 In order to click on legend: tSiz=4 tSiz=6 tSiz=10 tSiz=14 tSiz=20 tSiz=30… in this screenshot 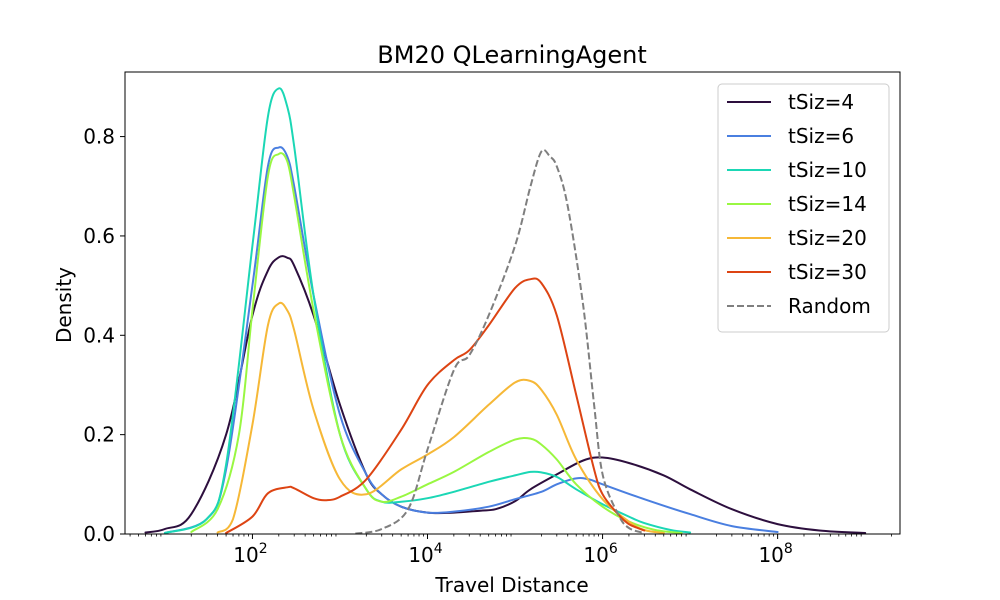, I will do `click(803, 208)`.